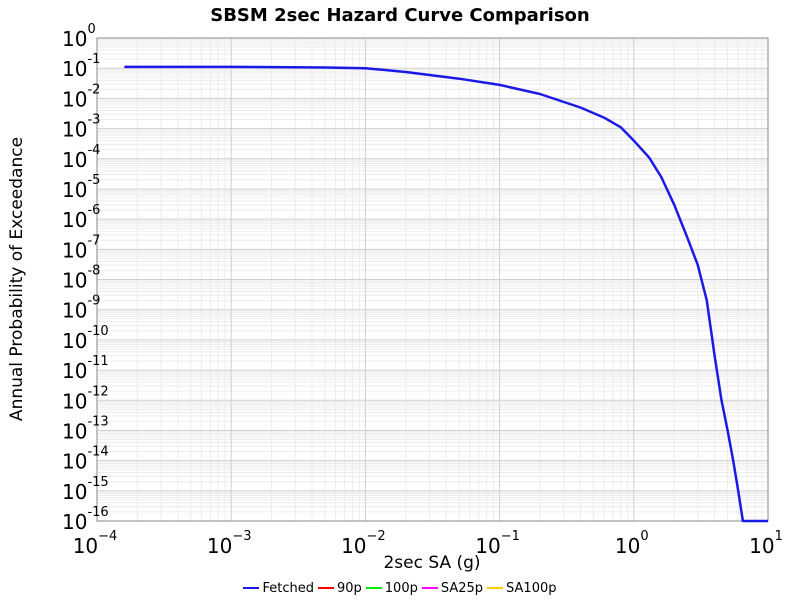 This screenshot has height=600, width=800. I want to click on legend: Fetched 90p 100p SA25p SA100p, so click(400, 588).